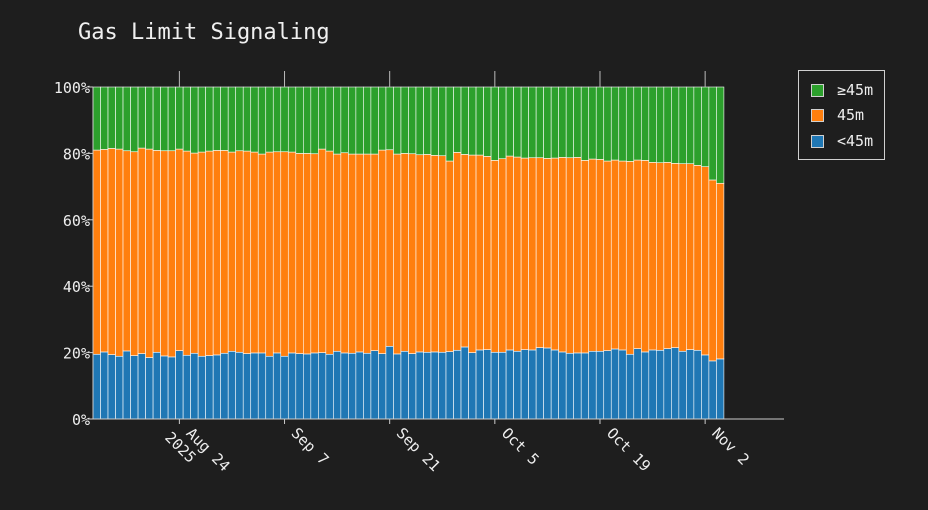 The height and width of the screenshot is (510, 928). I want to click on y-tick-label-60: 60%, so click(76, 221).